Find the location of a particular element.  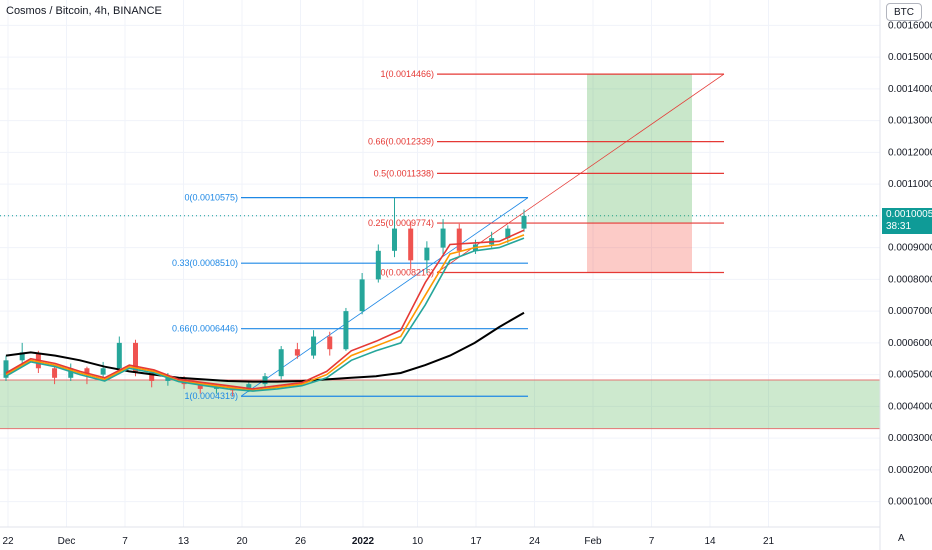

y-tick-label: 0.0004000 is located at coordinates (910, 406).